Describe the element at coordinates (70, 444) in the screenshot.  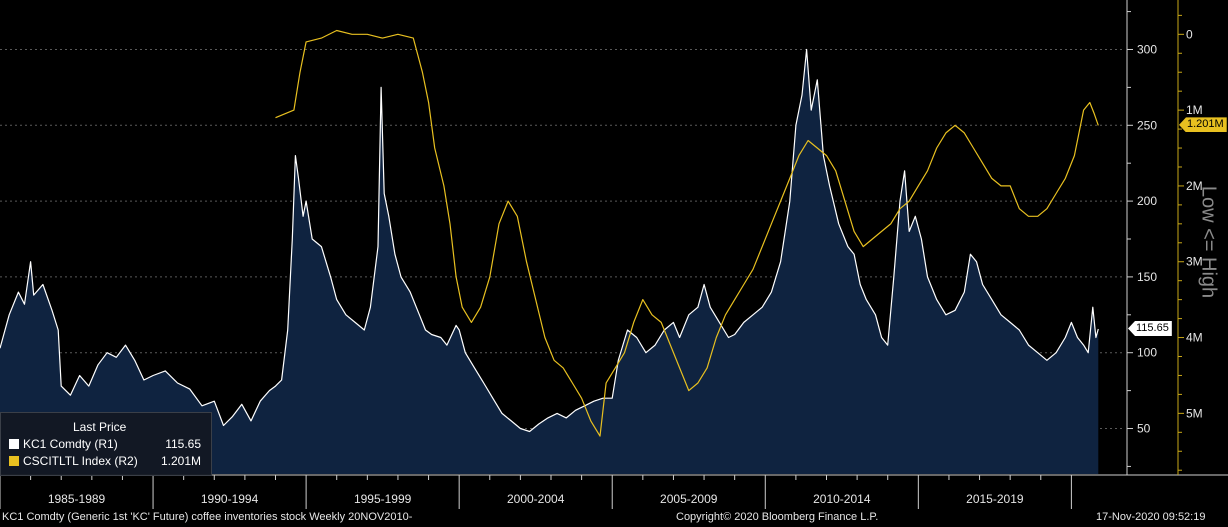
I see `legend-name-kc1: KC1 Comdty (R1)` at that location.